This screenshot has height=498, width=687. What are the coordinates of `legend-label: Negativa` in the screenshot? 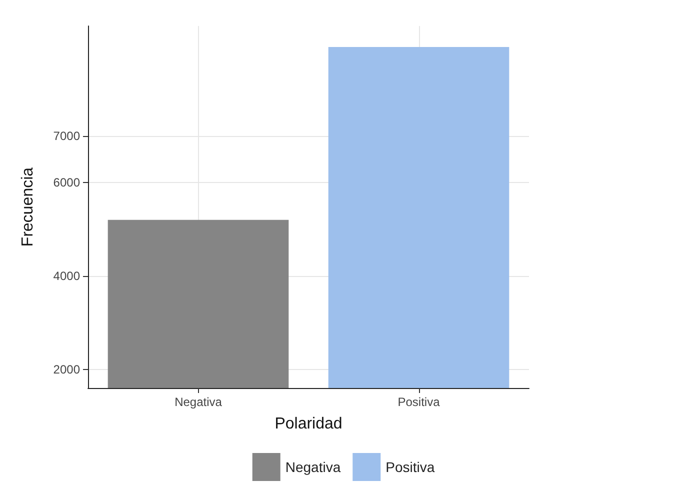 It's located at (313, 467).